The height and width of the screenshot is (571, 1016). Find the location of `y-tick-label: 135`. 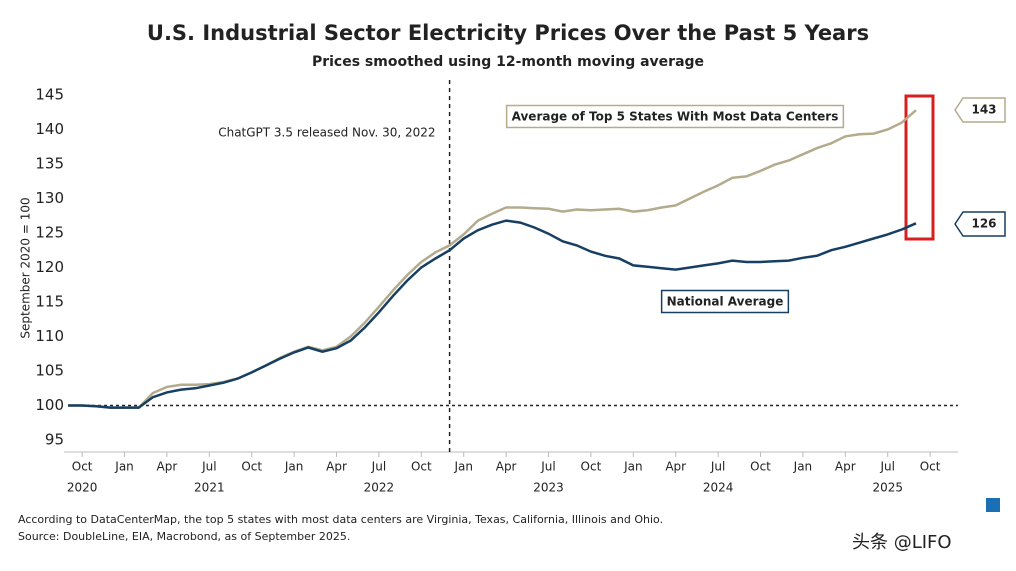

y-tick-label: 135 is located at coordinates (49, 164).